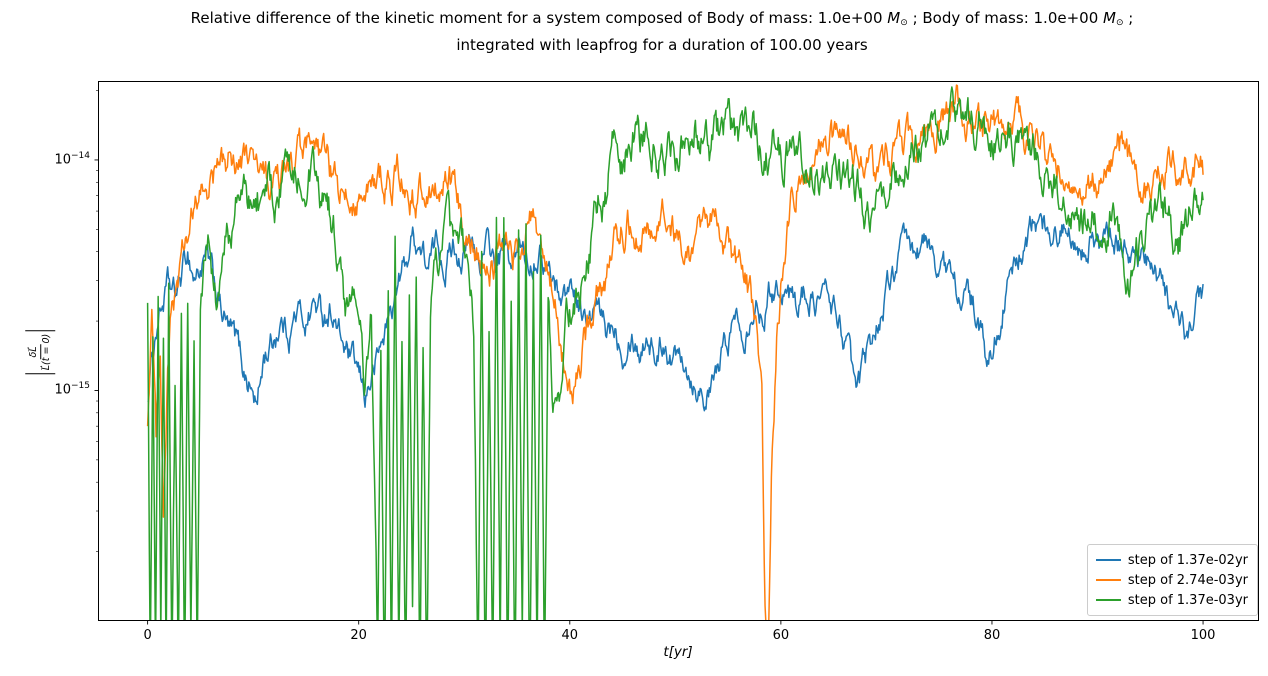 This screenshot has height=676, width=1268. I want to click on x-tick-label: 40, so click(570, 635).